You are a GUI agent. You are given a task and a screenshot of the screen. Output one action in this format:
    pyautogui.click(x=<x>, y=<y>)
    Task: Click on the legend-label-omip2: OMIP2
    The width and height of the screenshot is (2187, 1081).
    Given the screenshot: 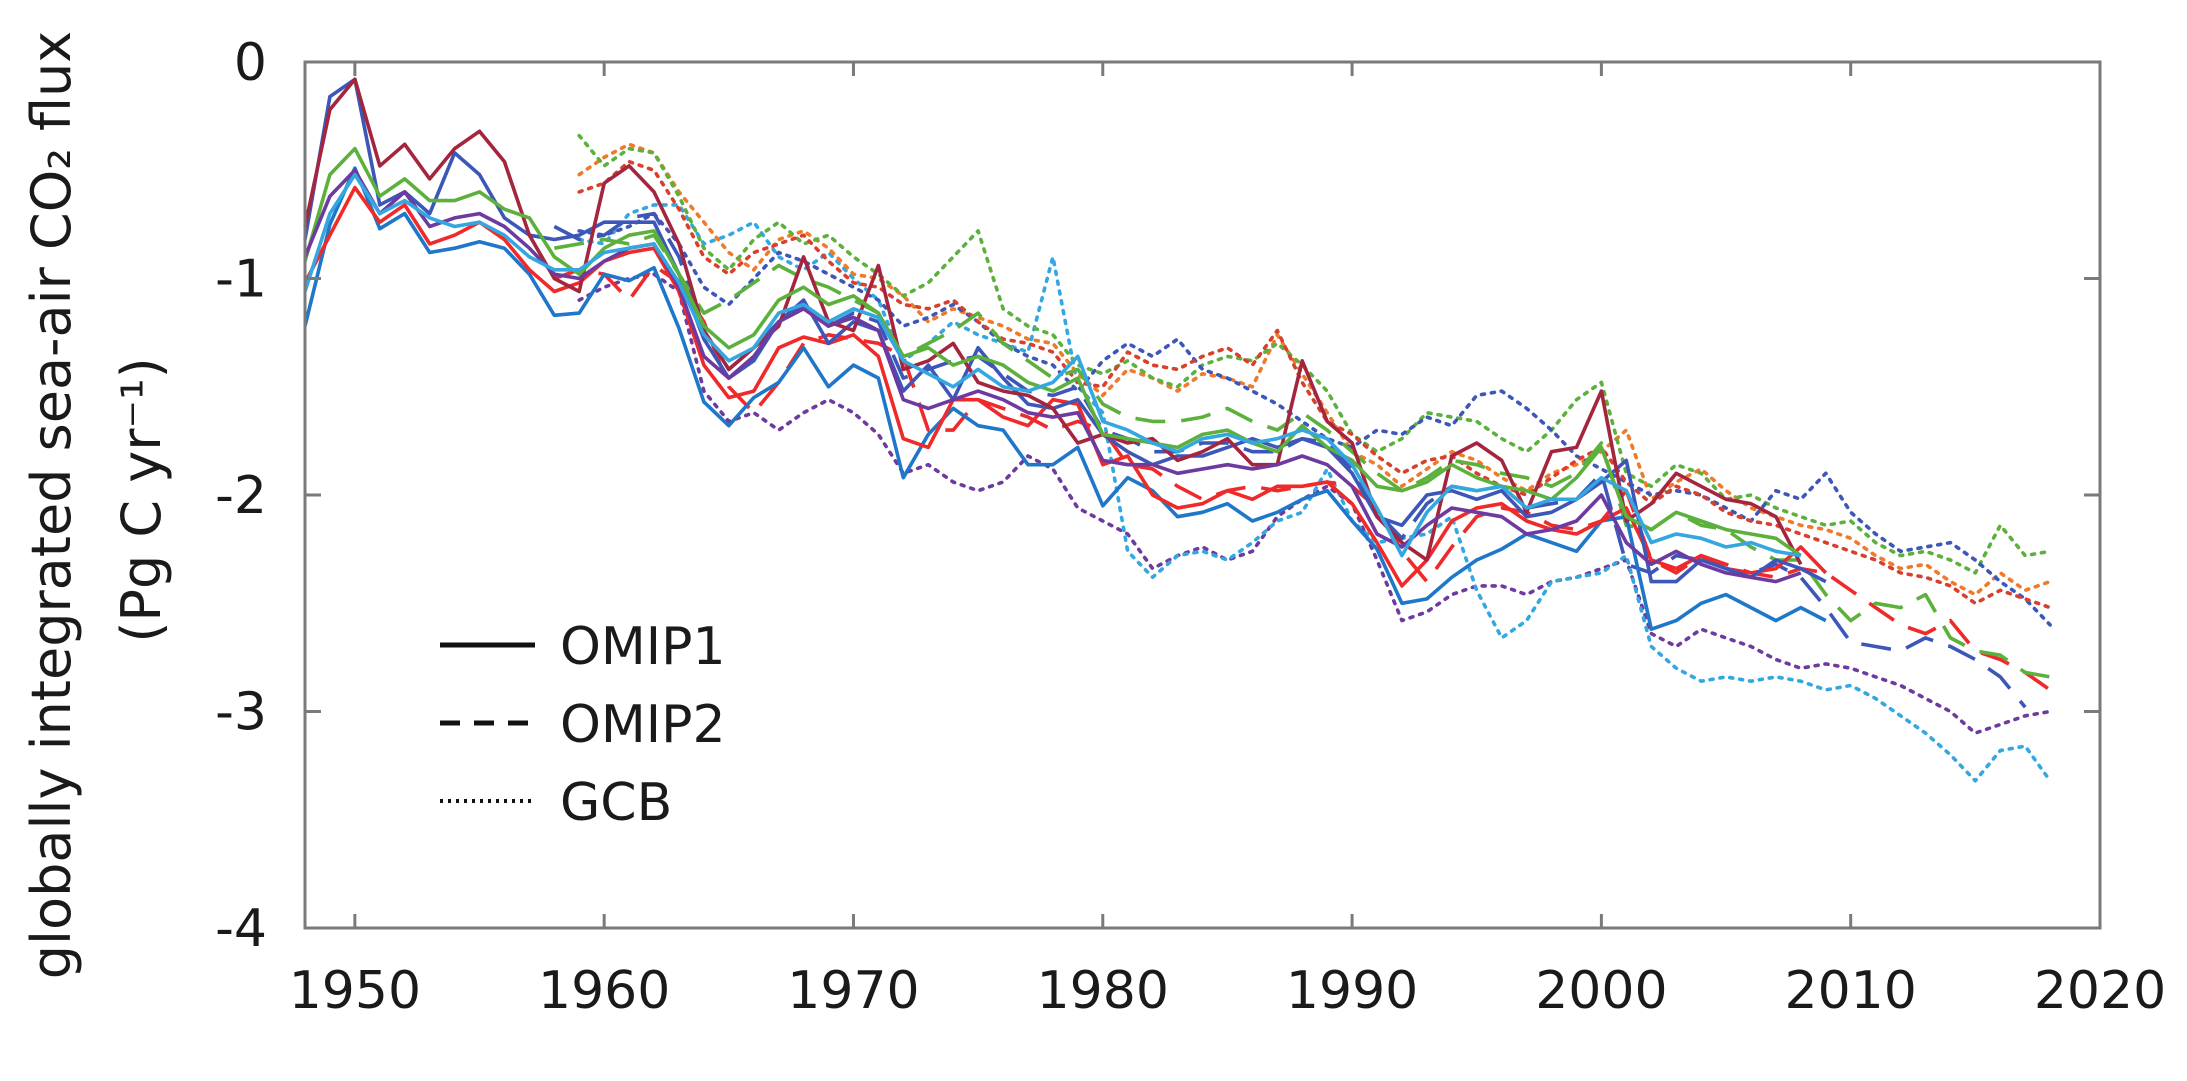 What is the action you would take?
    pyautogui.click(x=643, y=725)
    